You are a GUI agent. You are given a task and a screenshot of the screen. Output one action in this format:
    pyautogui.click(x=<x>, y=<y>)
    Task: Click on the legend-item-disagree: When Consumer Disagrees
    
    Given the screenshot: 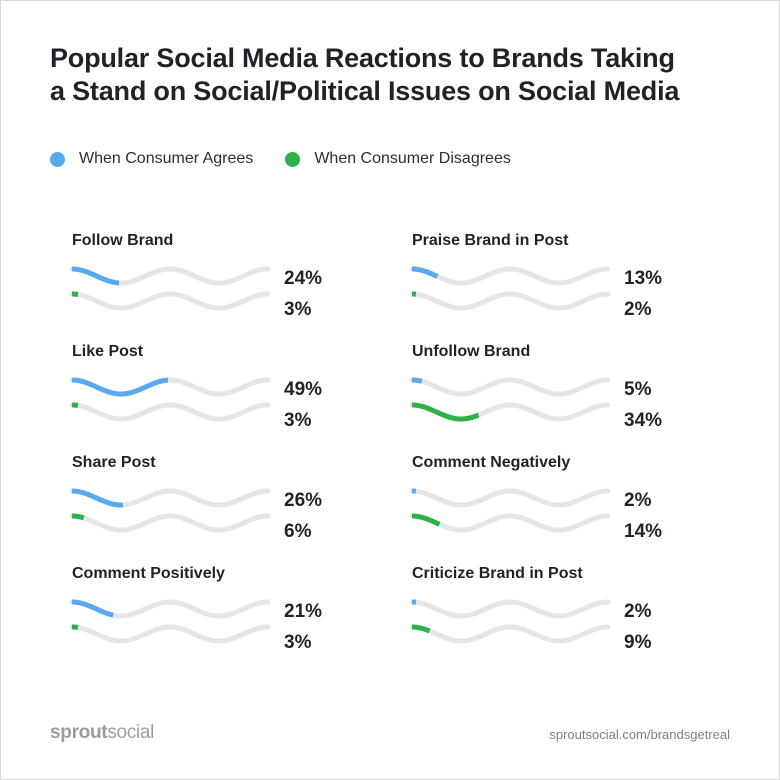 What is the action you would take?
    pyautogui.click(x=398, y=159)
    